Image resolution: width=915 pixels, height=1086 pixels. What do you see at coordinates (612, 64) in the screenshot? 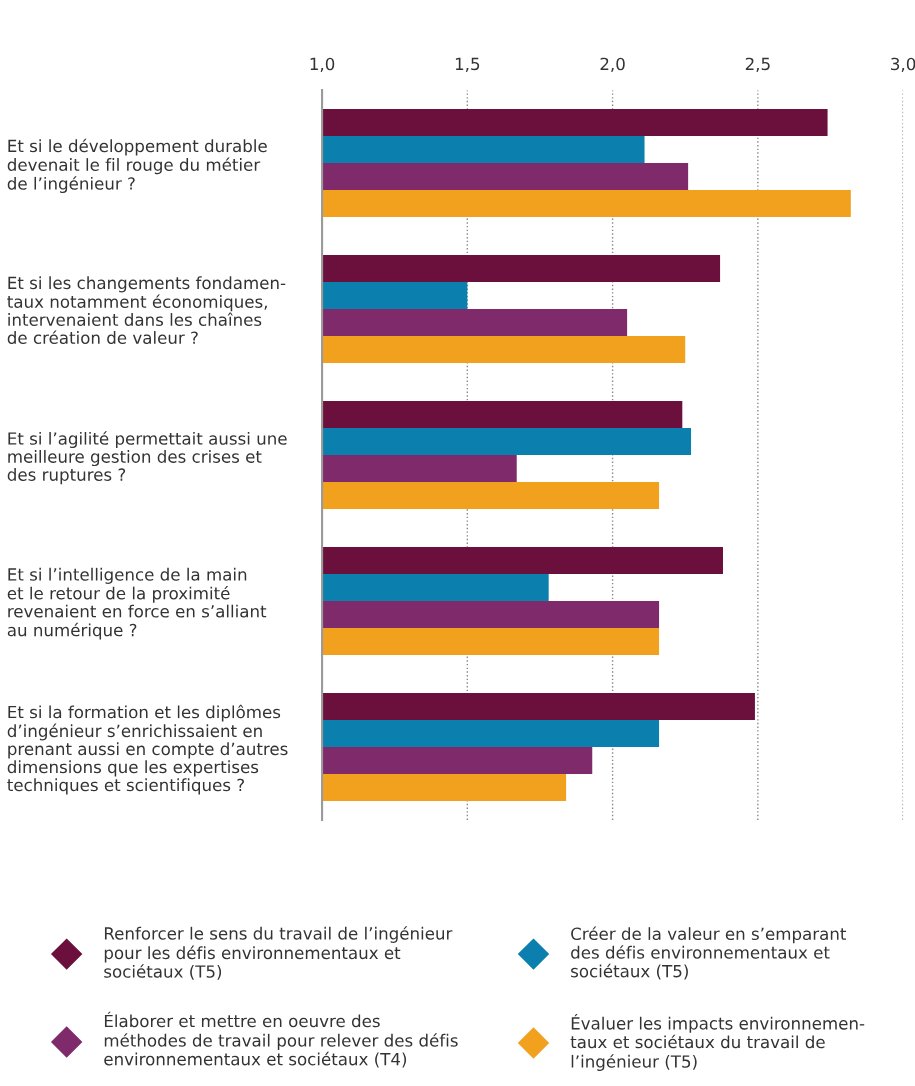
I see `x-tick-label: 2,0` at bounding box center [612, 64].